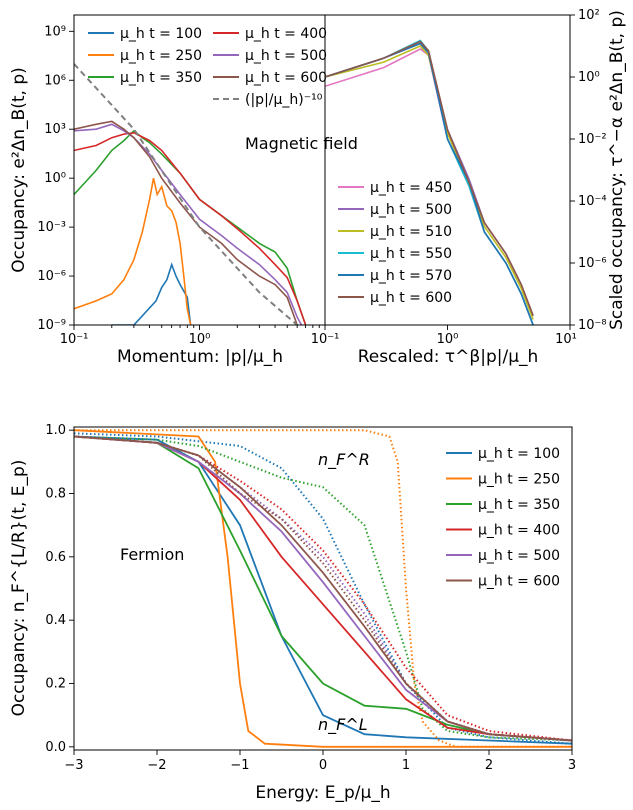 The image size is (633, 810). I want to click on legend-label: (|p|/μ_h)⁻¹⁰, so click(284, 100).